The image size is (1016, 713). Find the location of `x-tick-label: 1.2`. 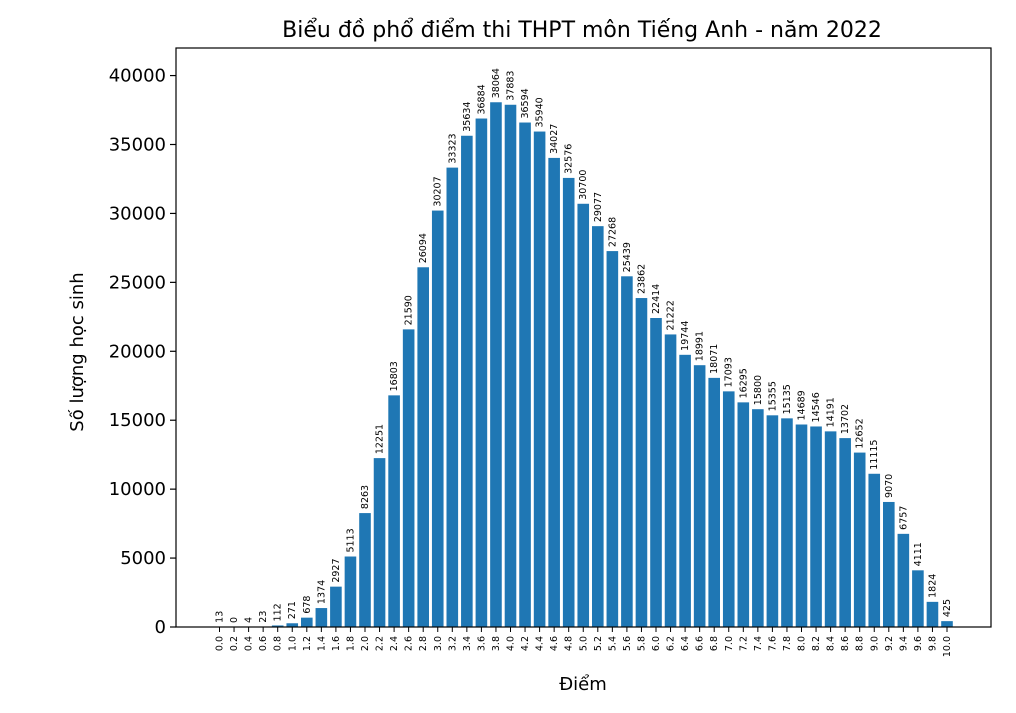

x-tick-label: 1.2 is located at coordinates (307, 643).